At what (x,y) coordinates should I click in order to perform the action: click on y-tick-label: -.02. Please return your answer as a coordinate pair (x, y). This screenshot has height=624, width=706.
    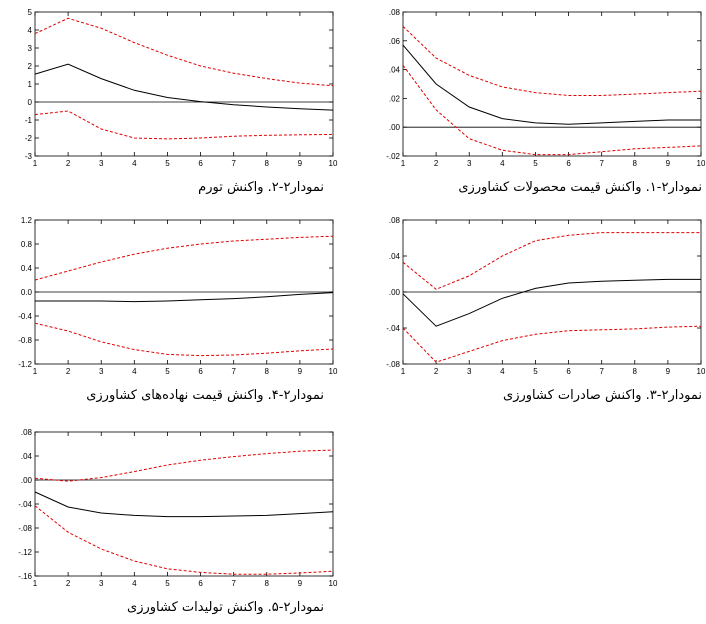
    Looking at the image, I should click on (393, 156).